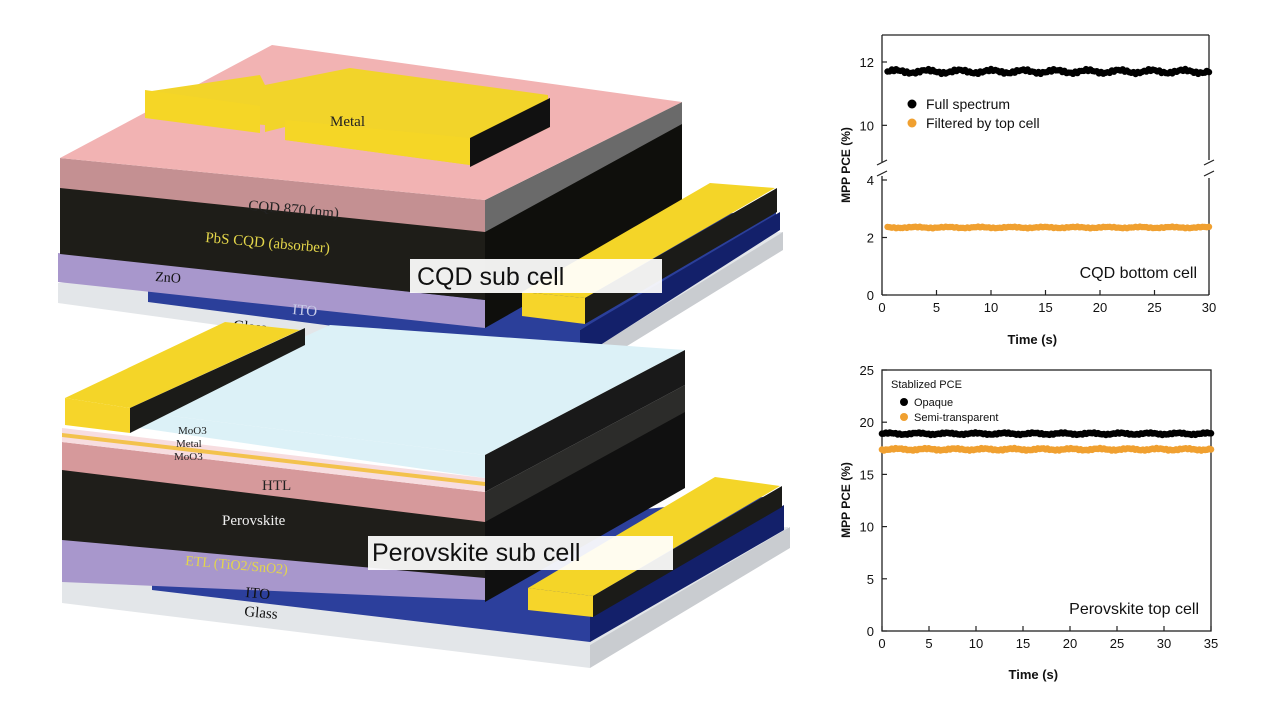  What do you see at coordinates (867, 527) in the screenshot?
I see `chart2-y-tick-label: 10` at bounding box center [867, 527].